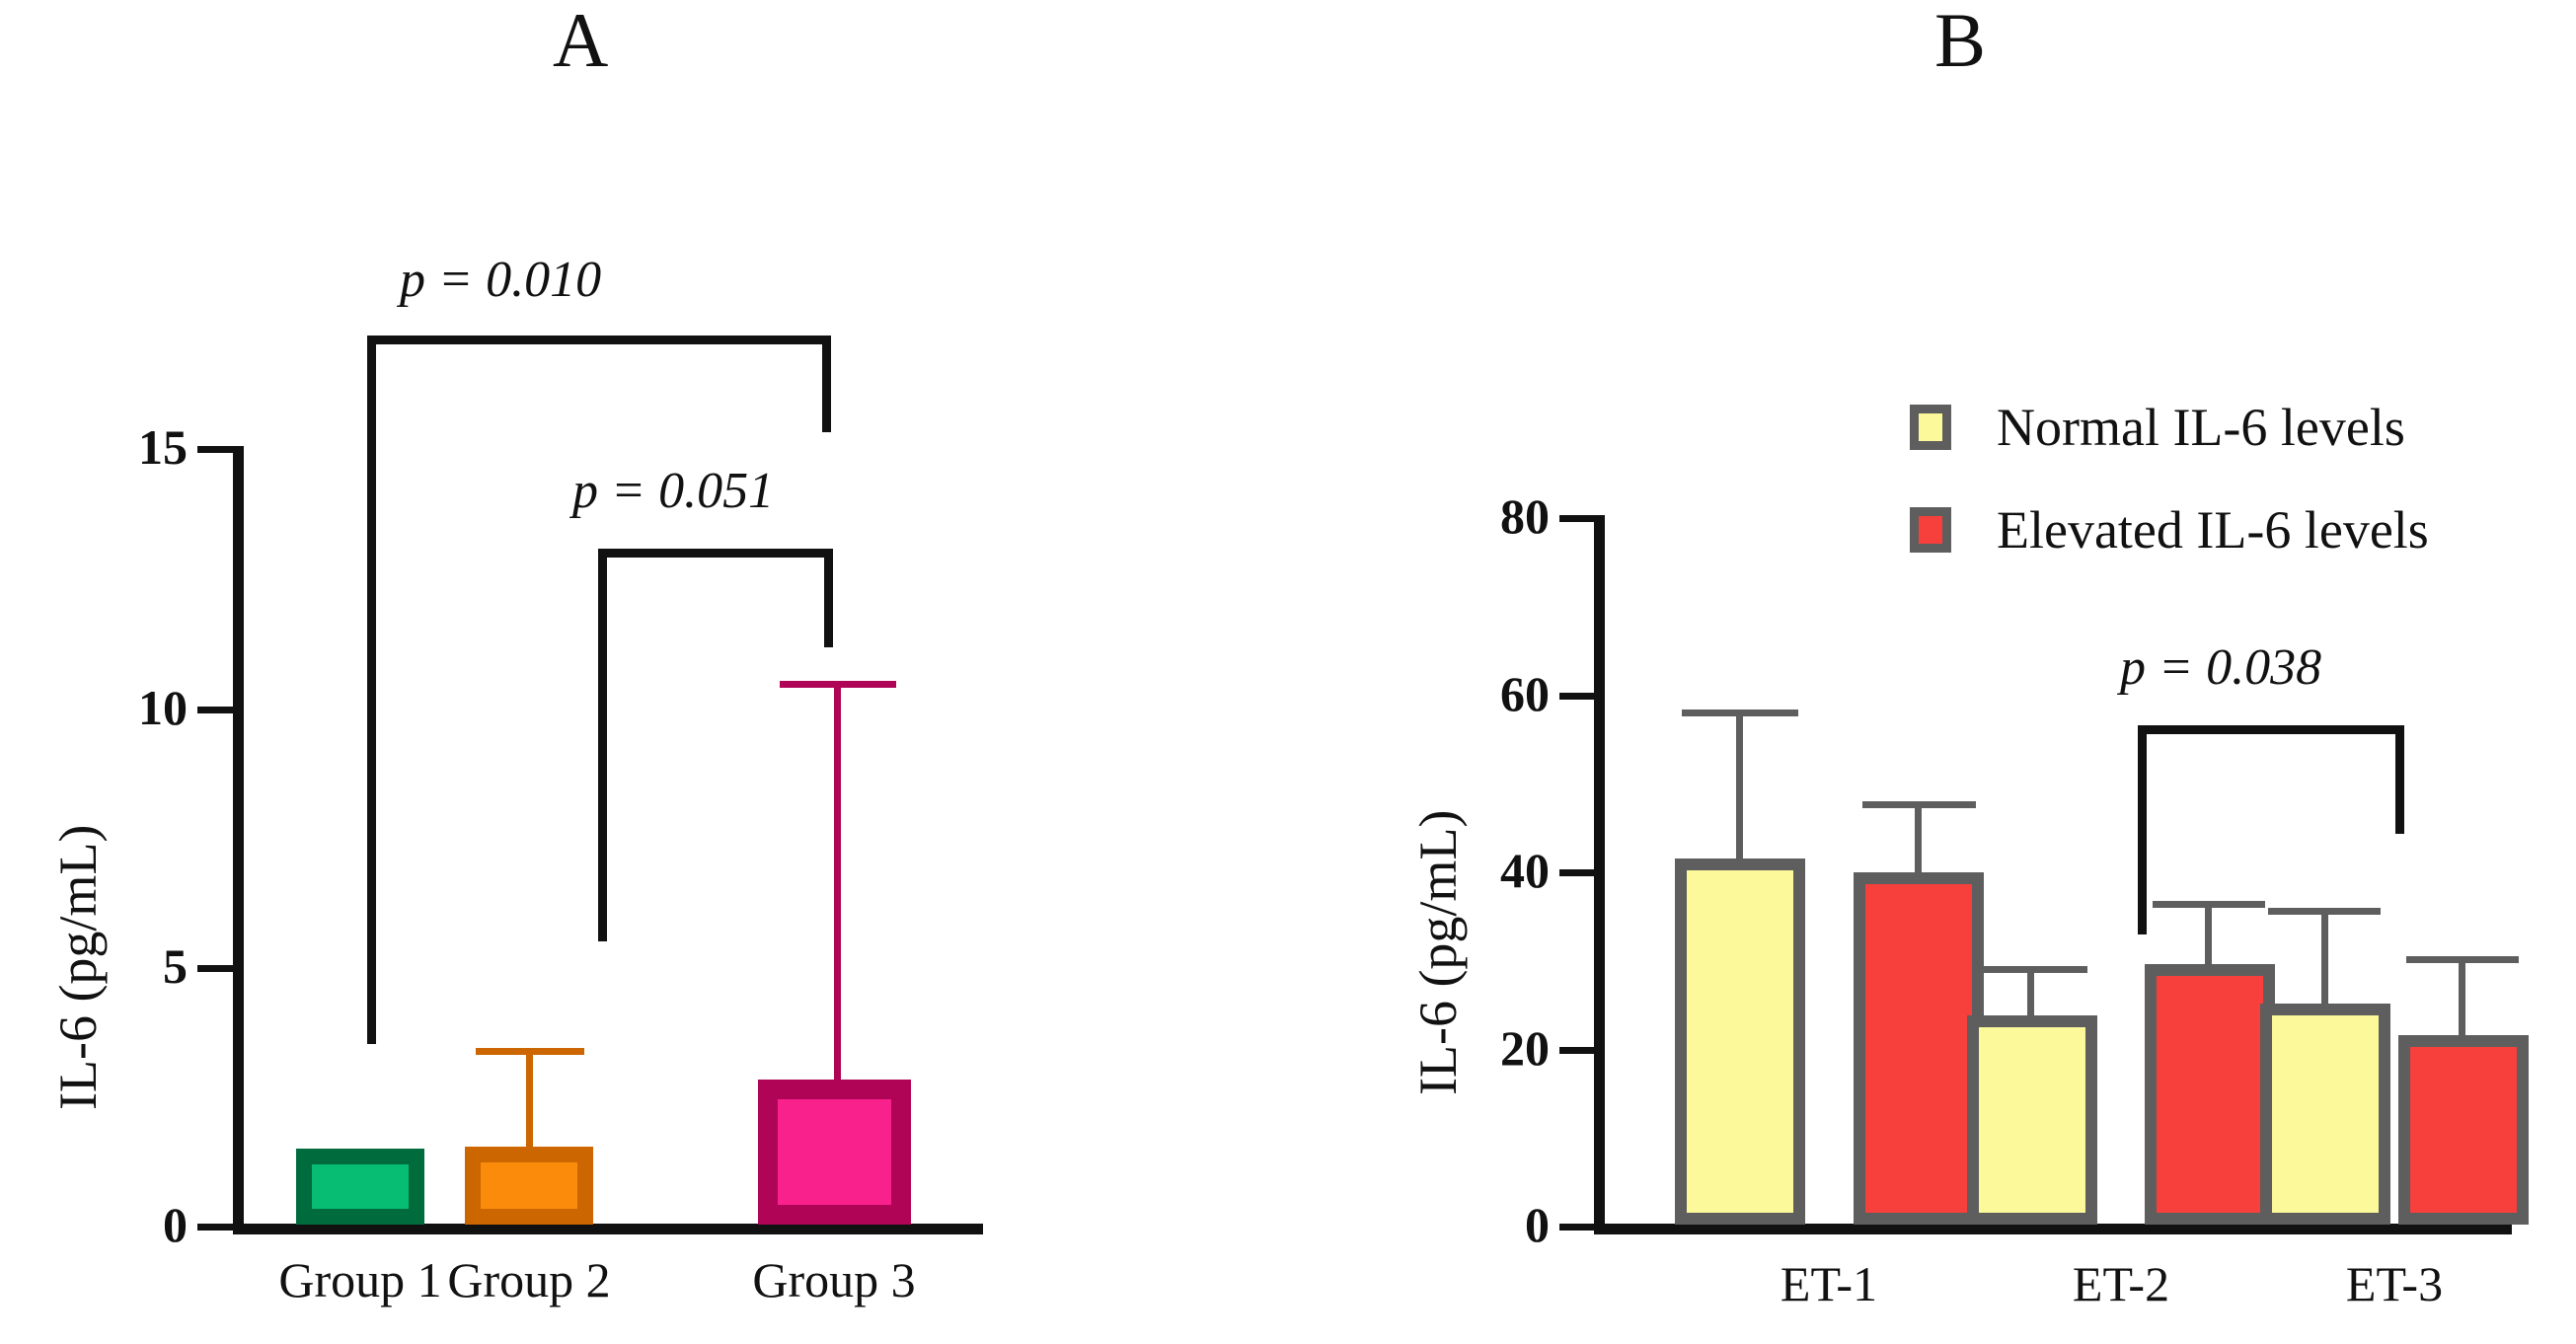 This screenshot has height=1344, width=2576. I want to click on errorbar-cap-et1-elevated, so click(1919, 805).